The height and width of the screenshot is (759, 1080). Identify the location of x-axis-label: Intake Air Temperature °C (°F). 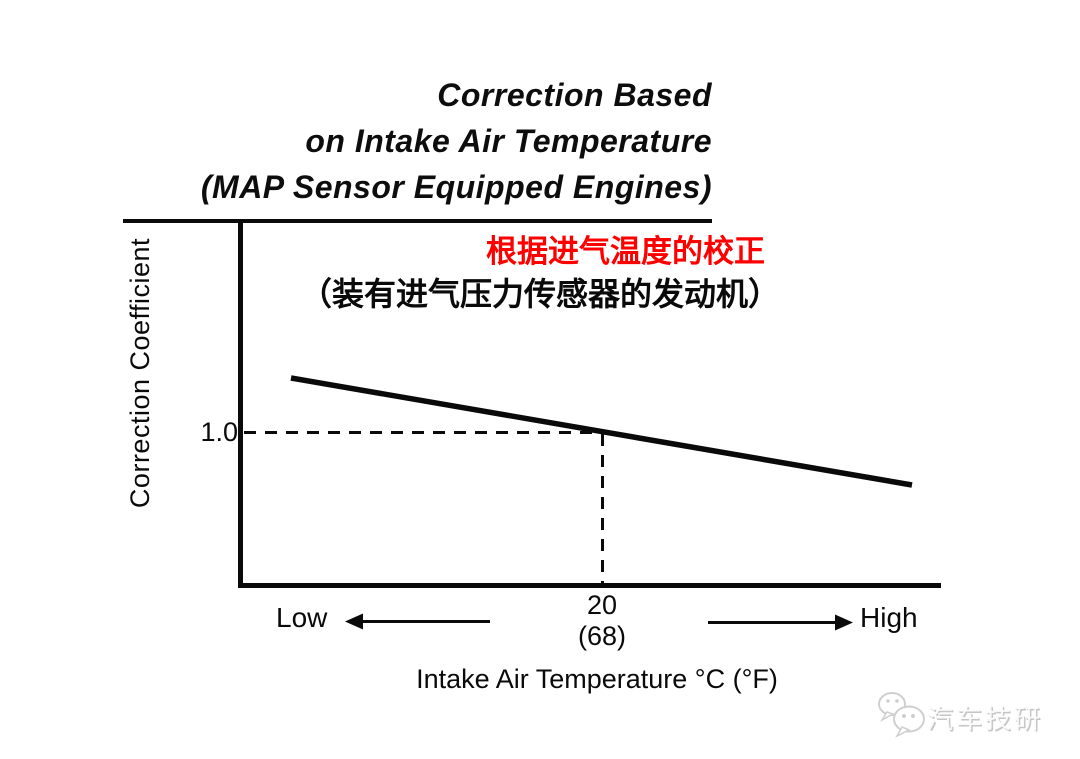
(597, 679).